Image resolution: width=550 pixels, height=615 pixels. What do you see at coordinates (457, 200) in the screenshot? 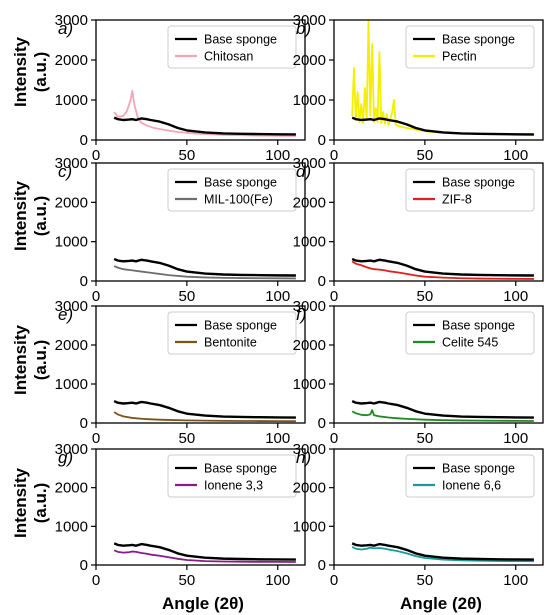
I see `legend-entry: ZIF-8` at bounding box center [457, 200].